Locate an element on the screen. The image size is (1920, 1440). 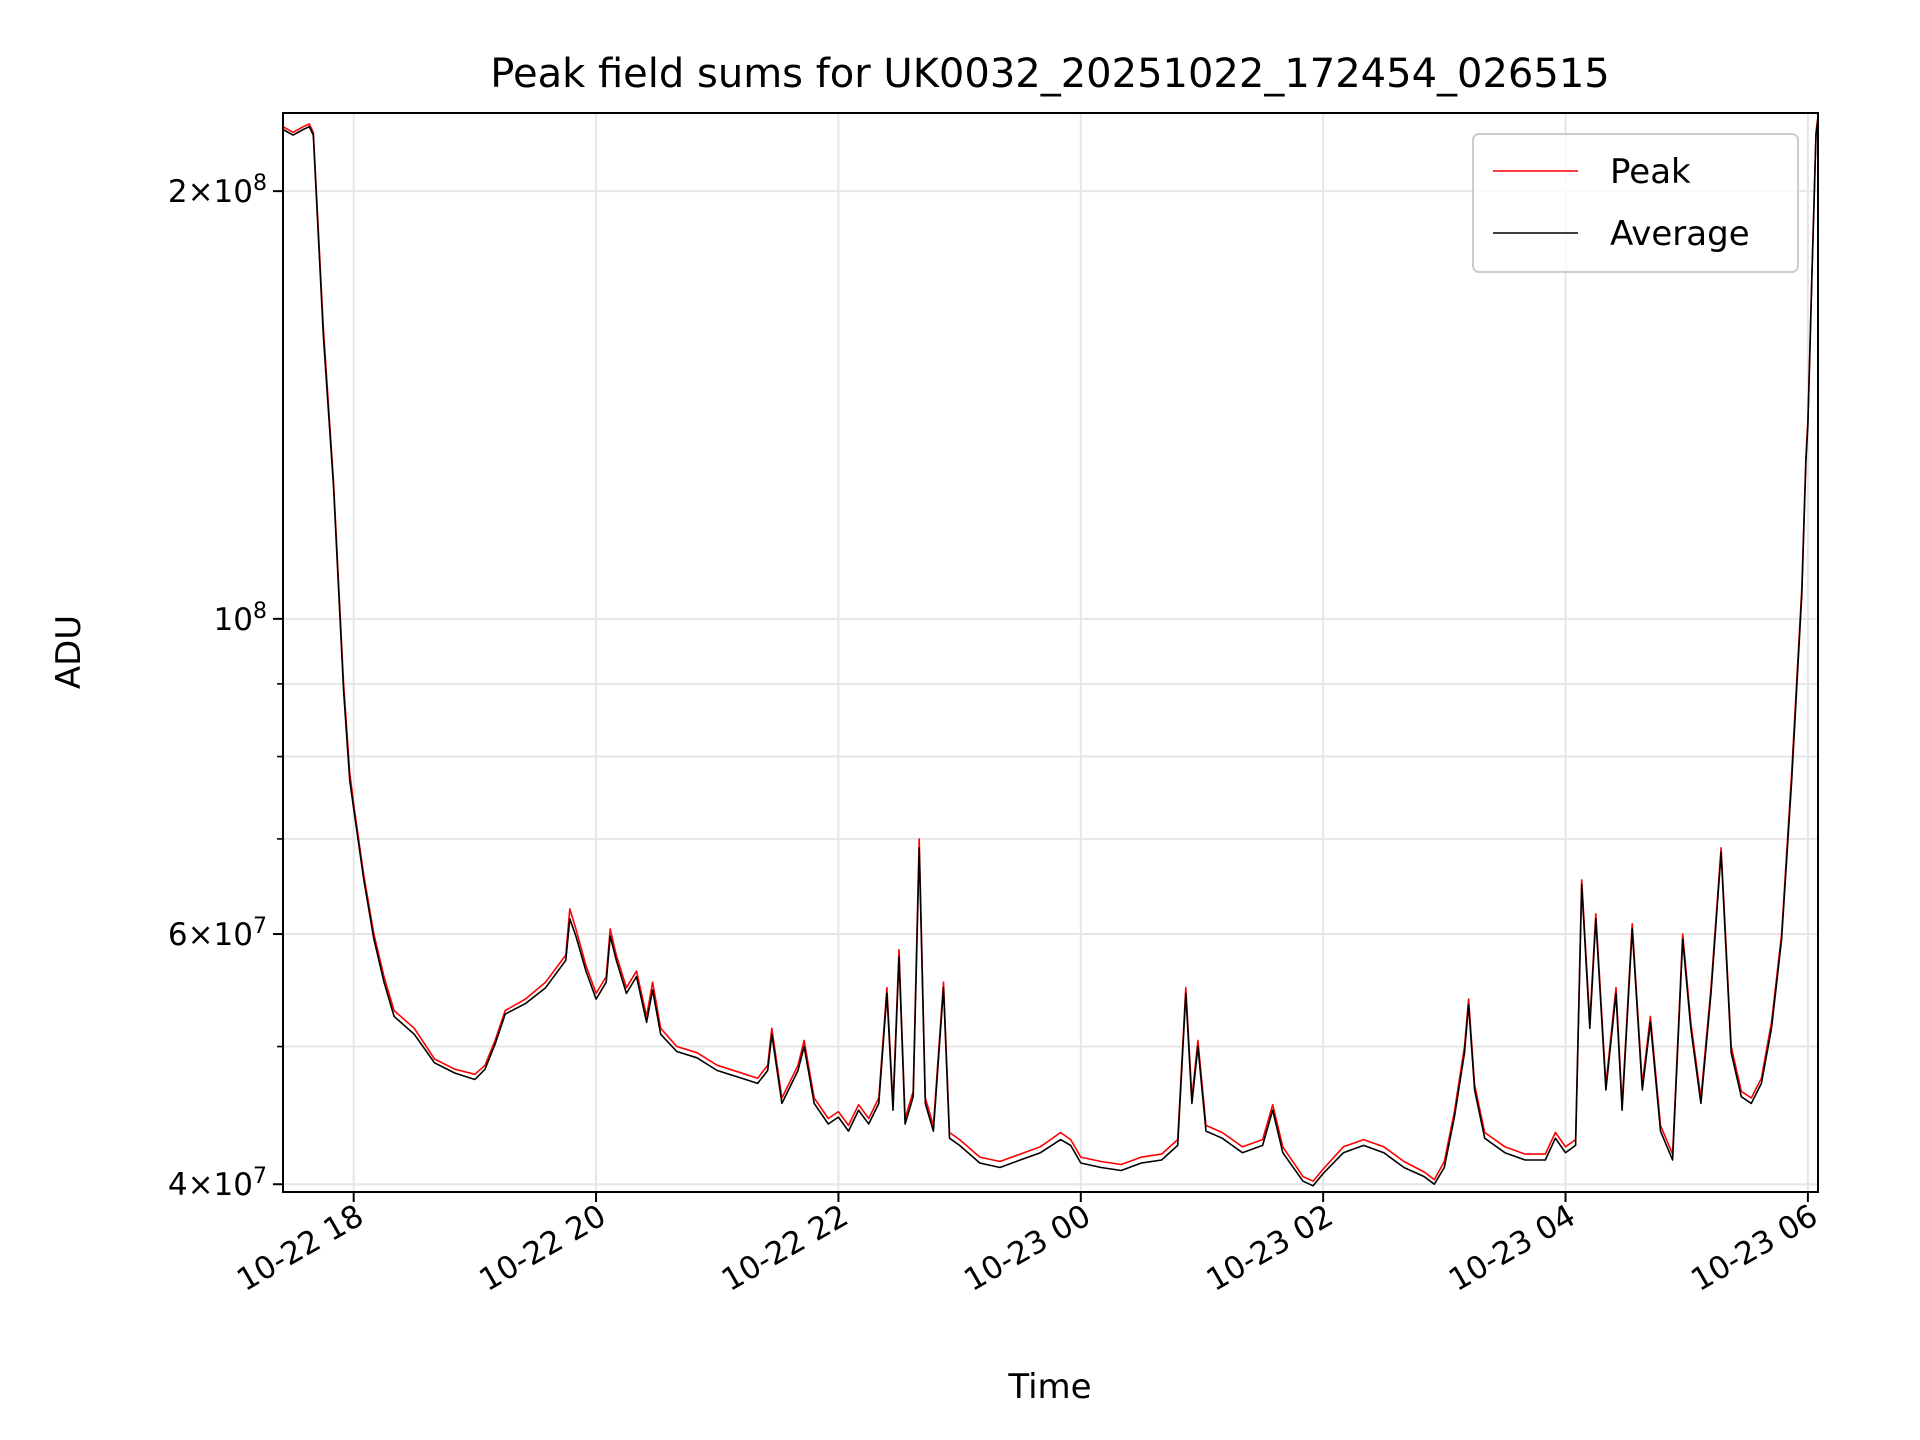
legend-box is located at coordinates (1635, 203).